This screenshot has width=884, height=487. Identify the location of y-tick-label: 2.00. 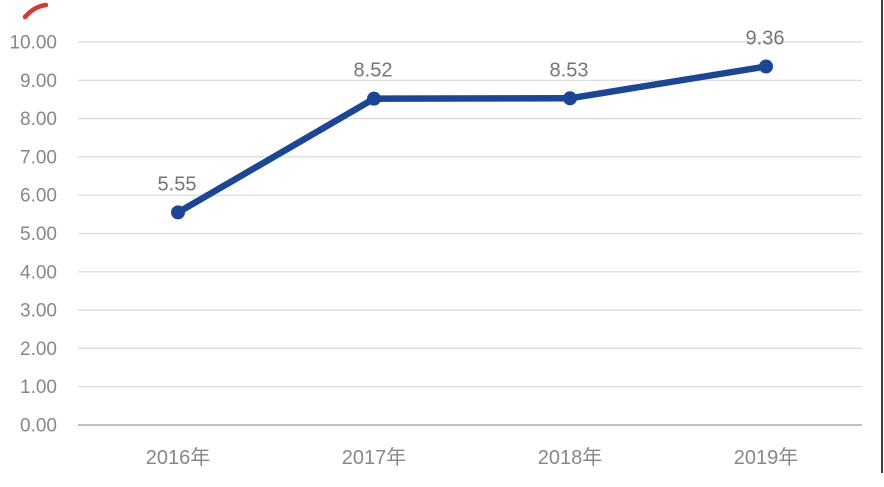
(38, 349).